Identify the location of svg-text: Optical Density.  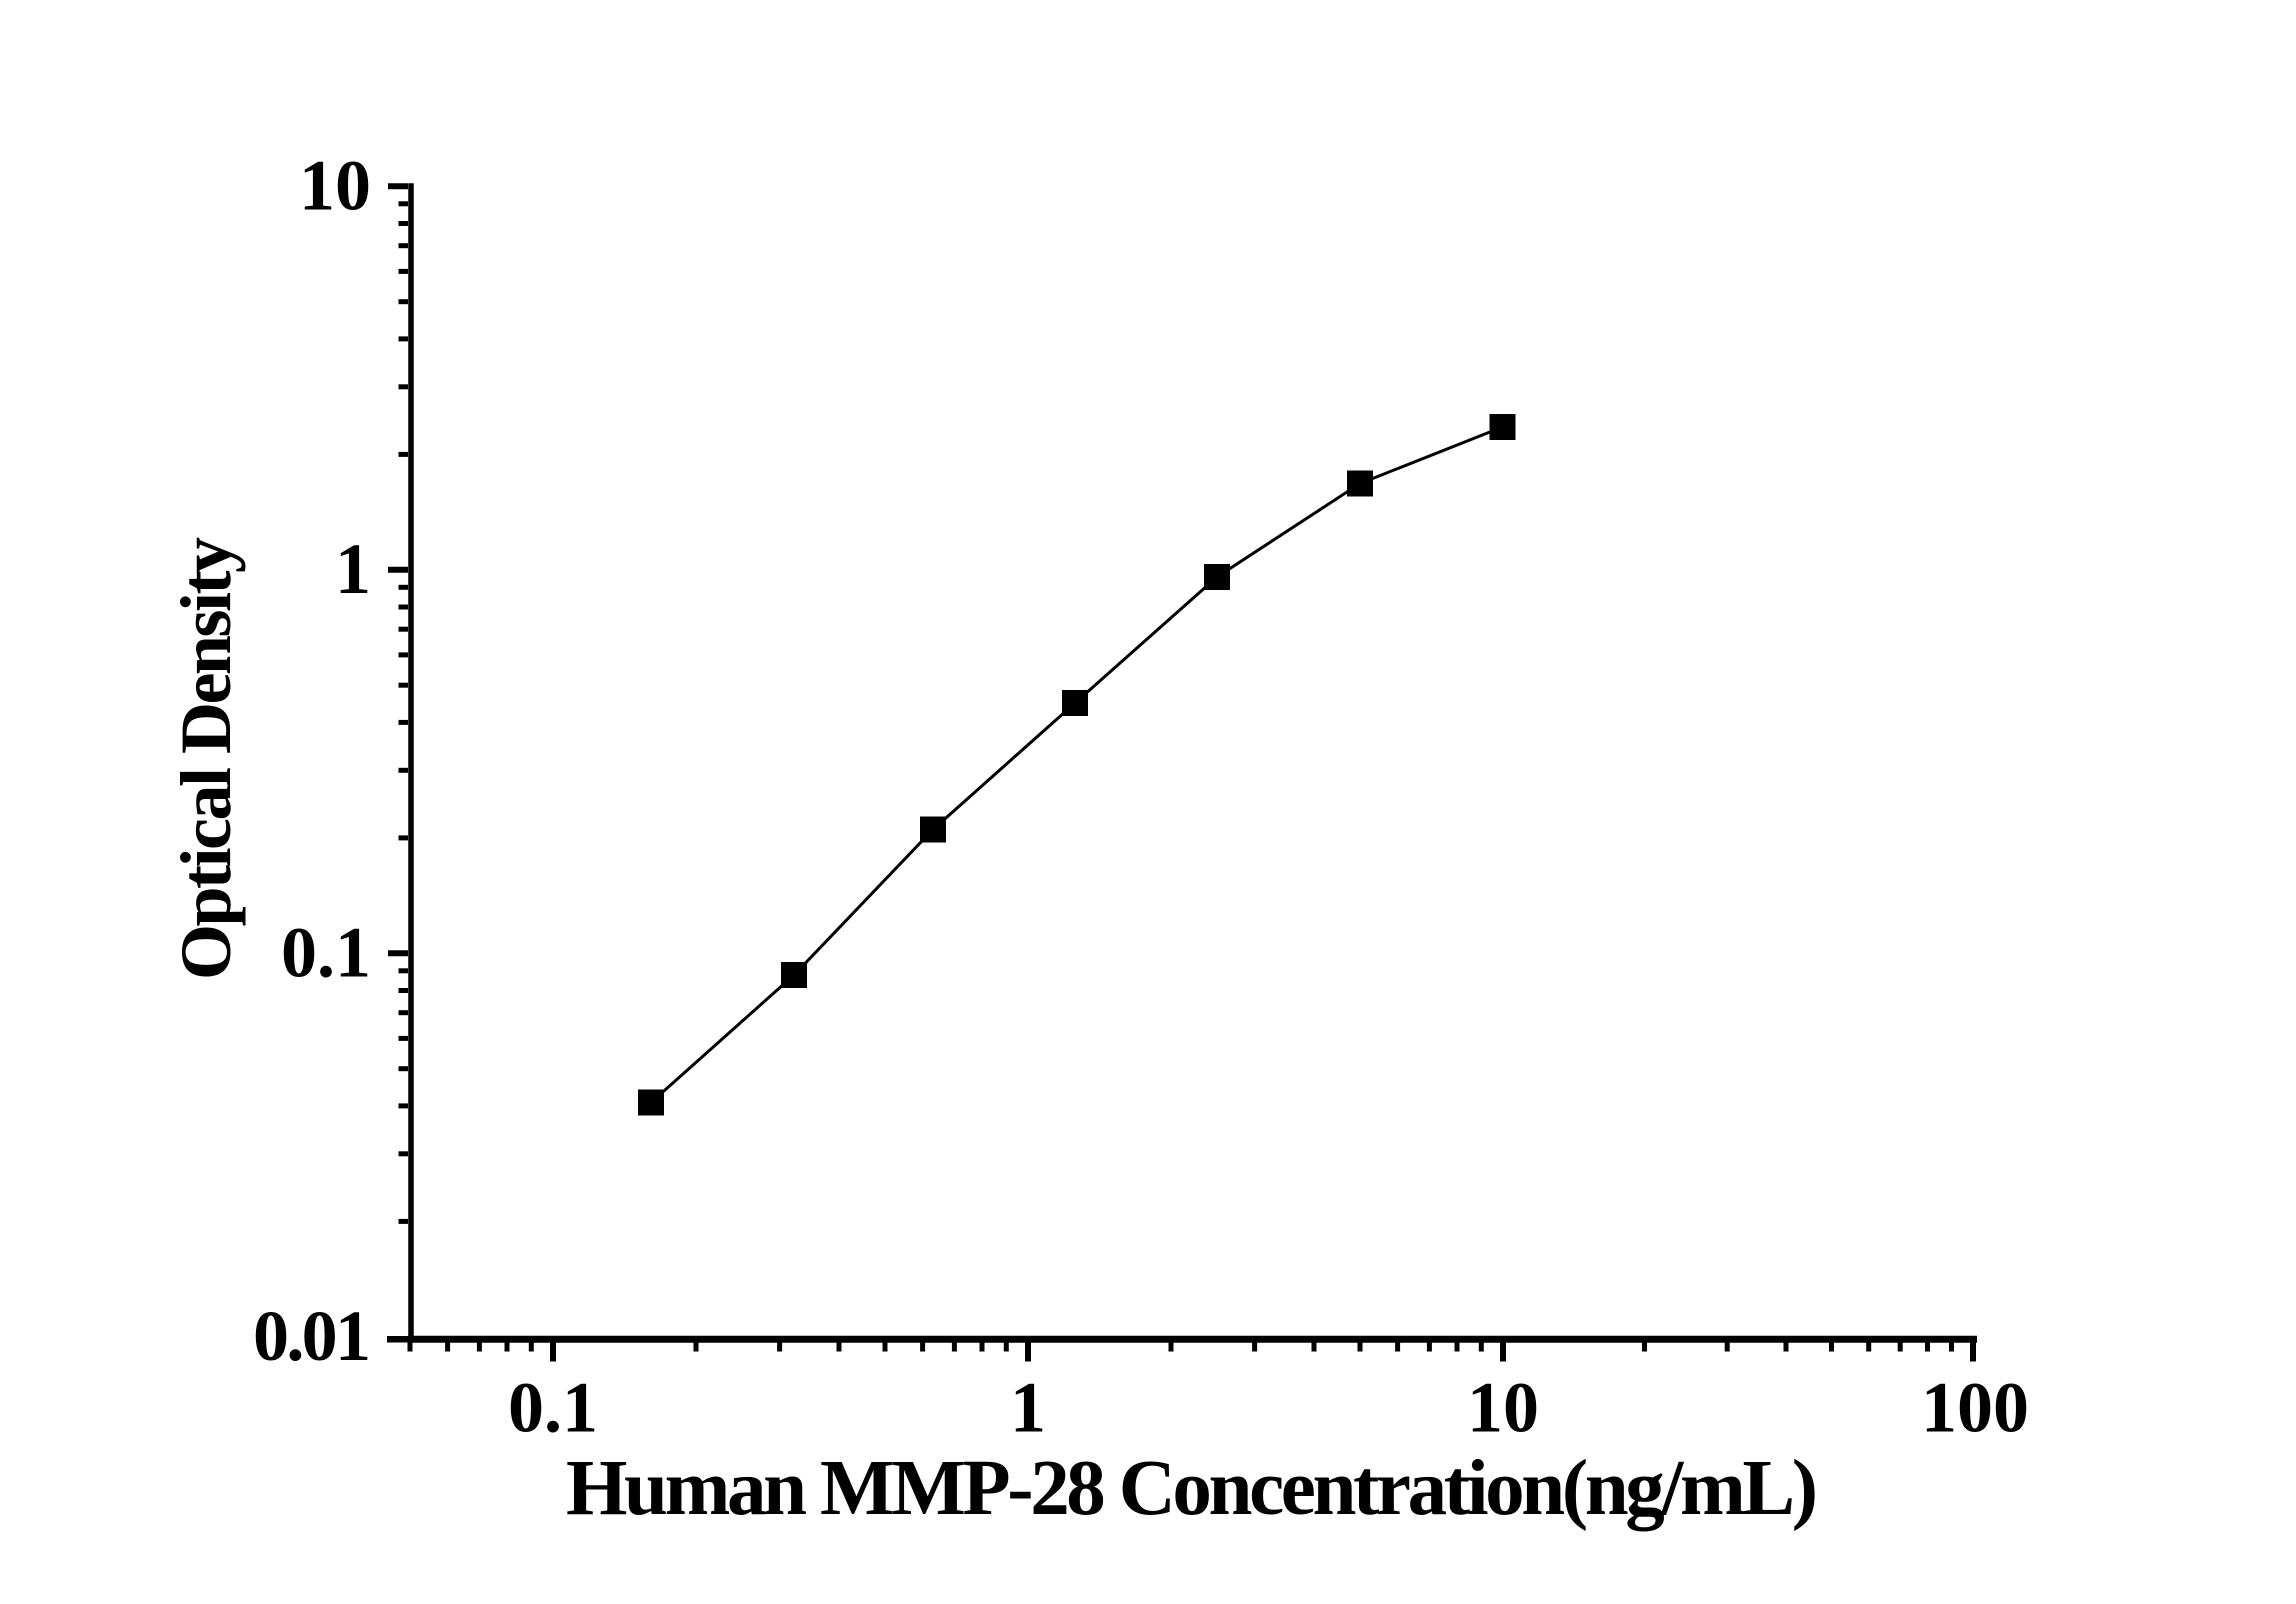
(206, 758).